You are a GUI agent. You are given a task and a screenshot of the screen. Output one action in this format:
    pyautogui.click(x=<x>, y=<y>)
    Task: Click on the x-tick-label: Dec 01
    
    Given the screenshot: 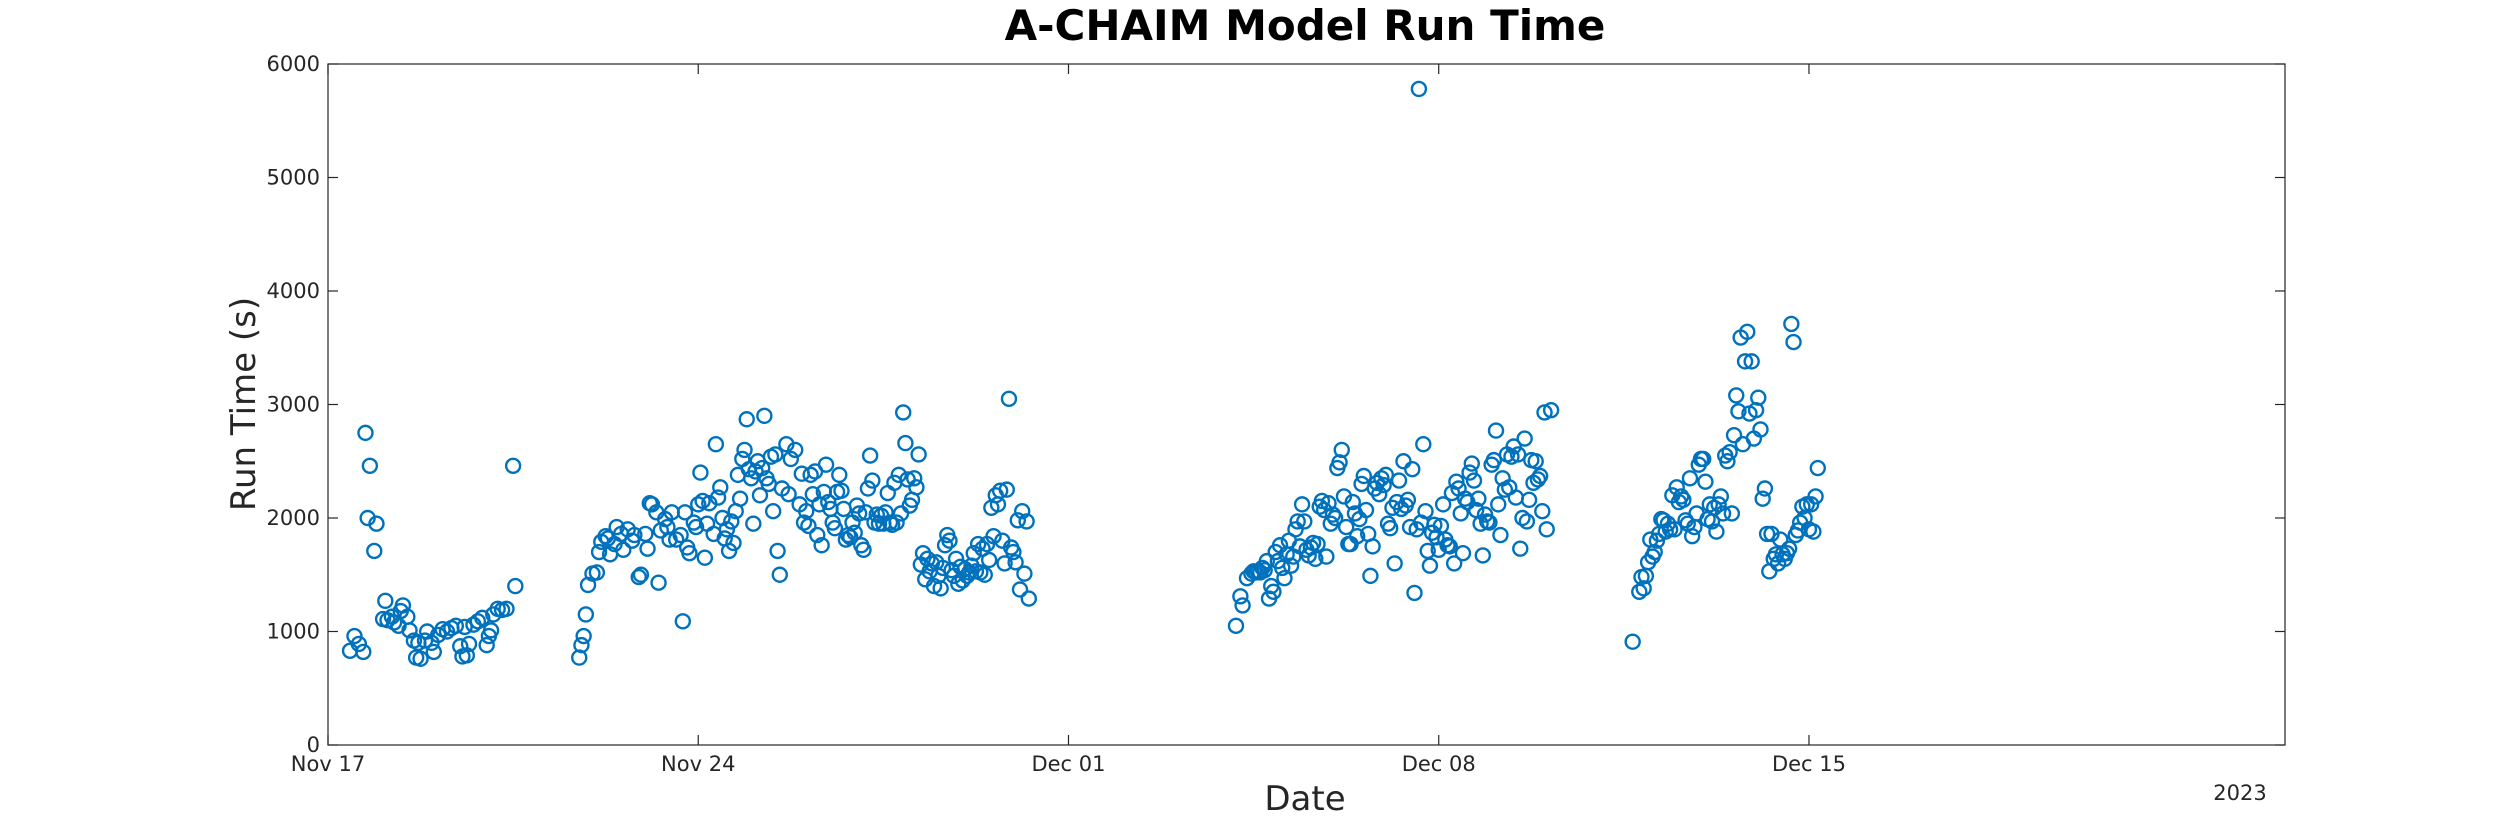 What is the action you would take?
    pyautogui.click(x=1068, y=764)
    